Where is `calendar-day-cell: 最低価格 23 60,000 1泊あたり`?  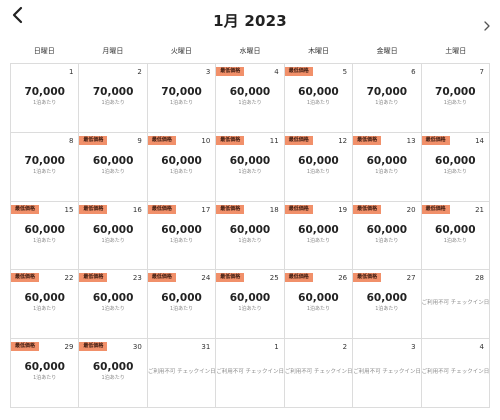 calendar-day-cell: 最低価格 23 60,000 1泊あたり is located at coordinates (113, 305).